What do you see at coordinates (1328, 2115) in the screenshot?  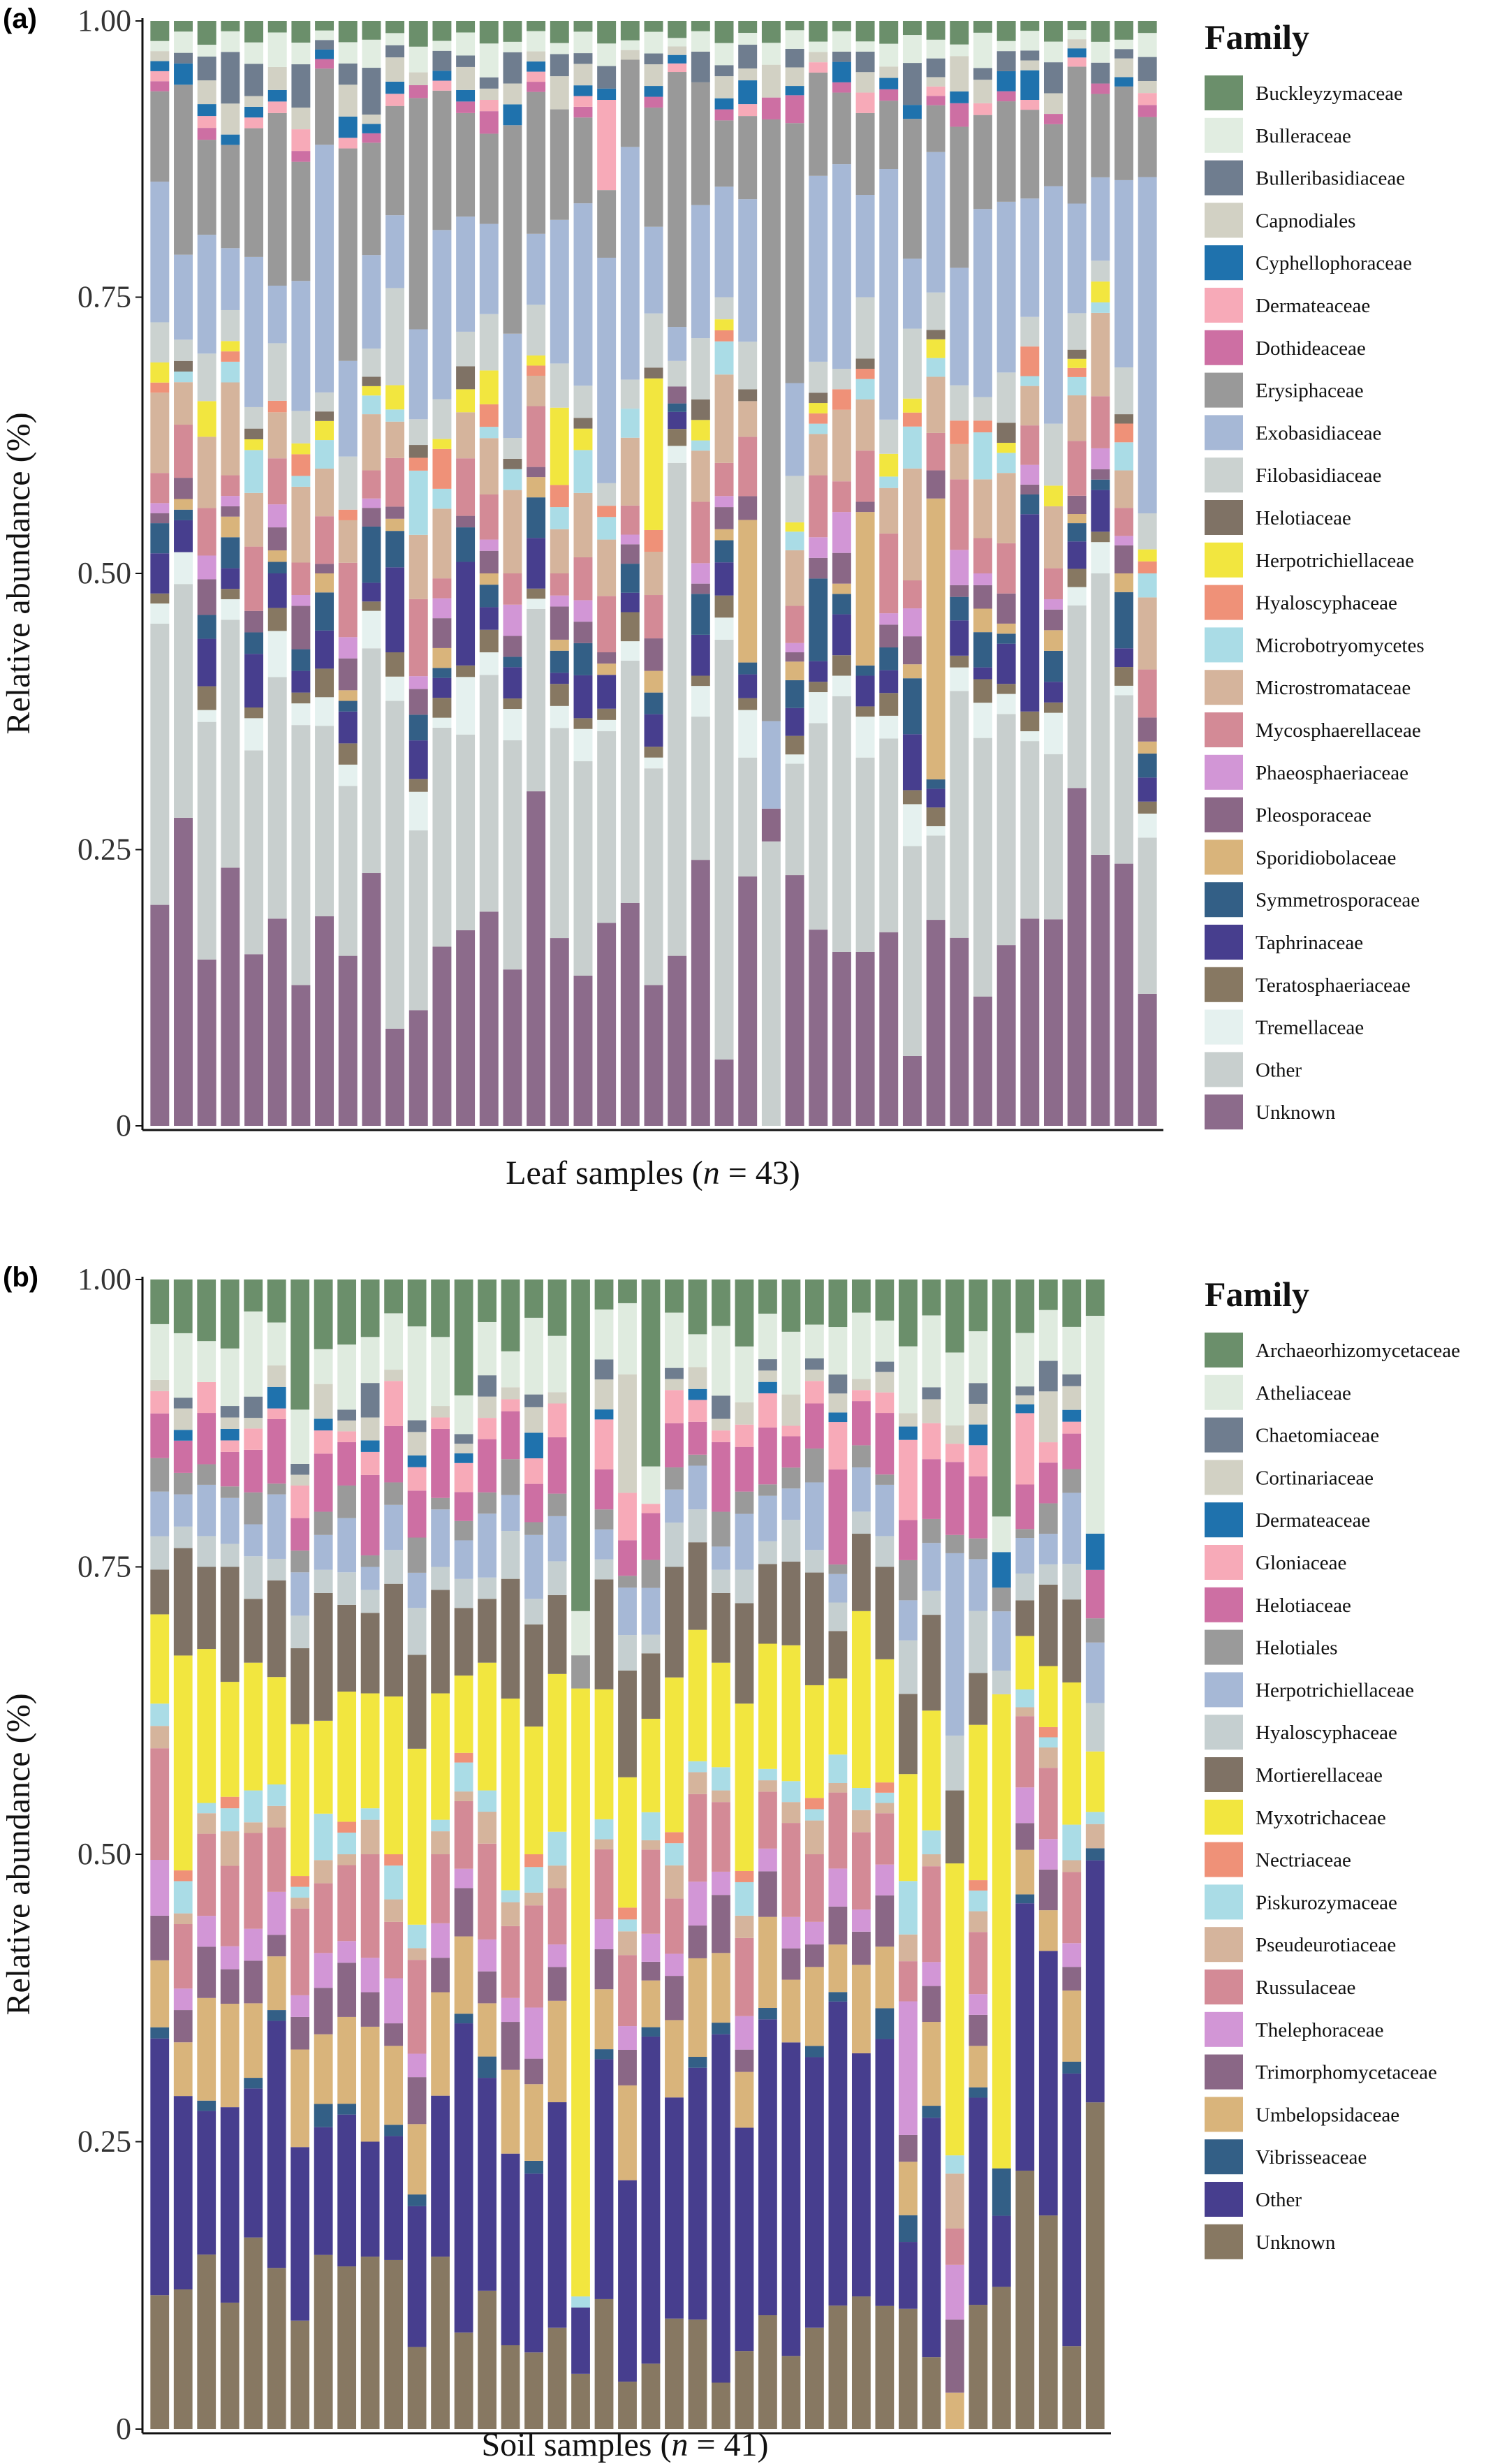 I see `panel-b-legend-label: Umbelopsidaceae` at bounding box center [1328, 2115].